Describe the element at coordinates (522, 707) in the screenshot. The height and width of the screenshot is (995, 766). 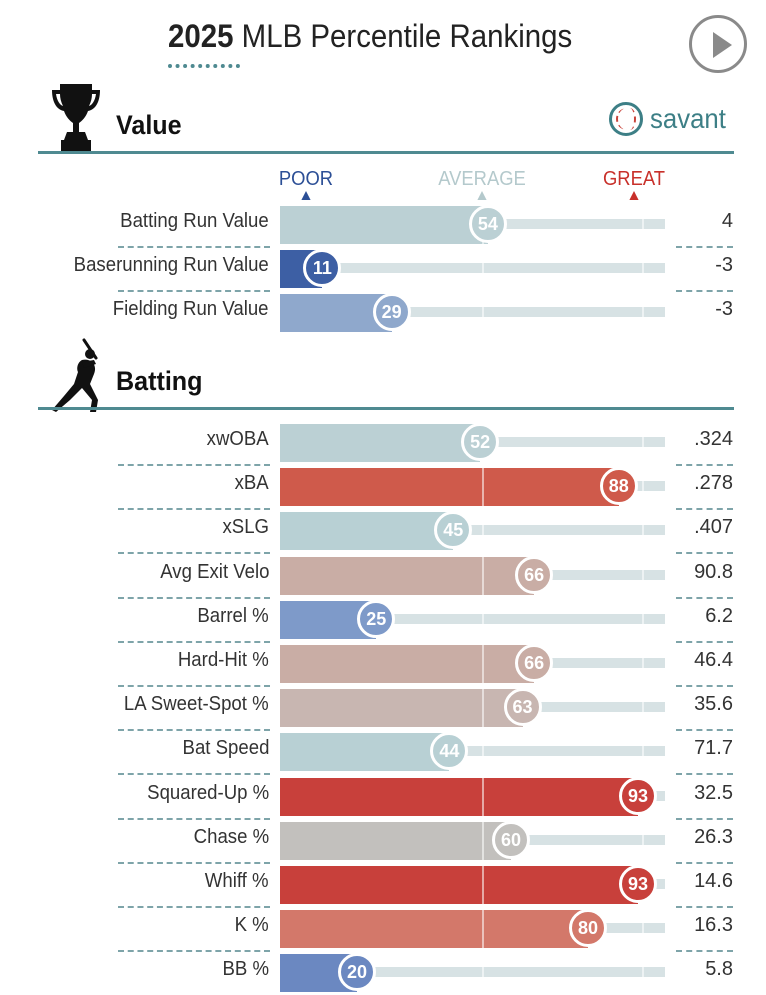
I see `percentile-bubble: 63` at that location.